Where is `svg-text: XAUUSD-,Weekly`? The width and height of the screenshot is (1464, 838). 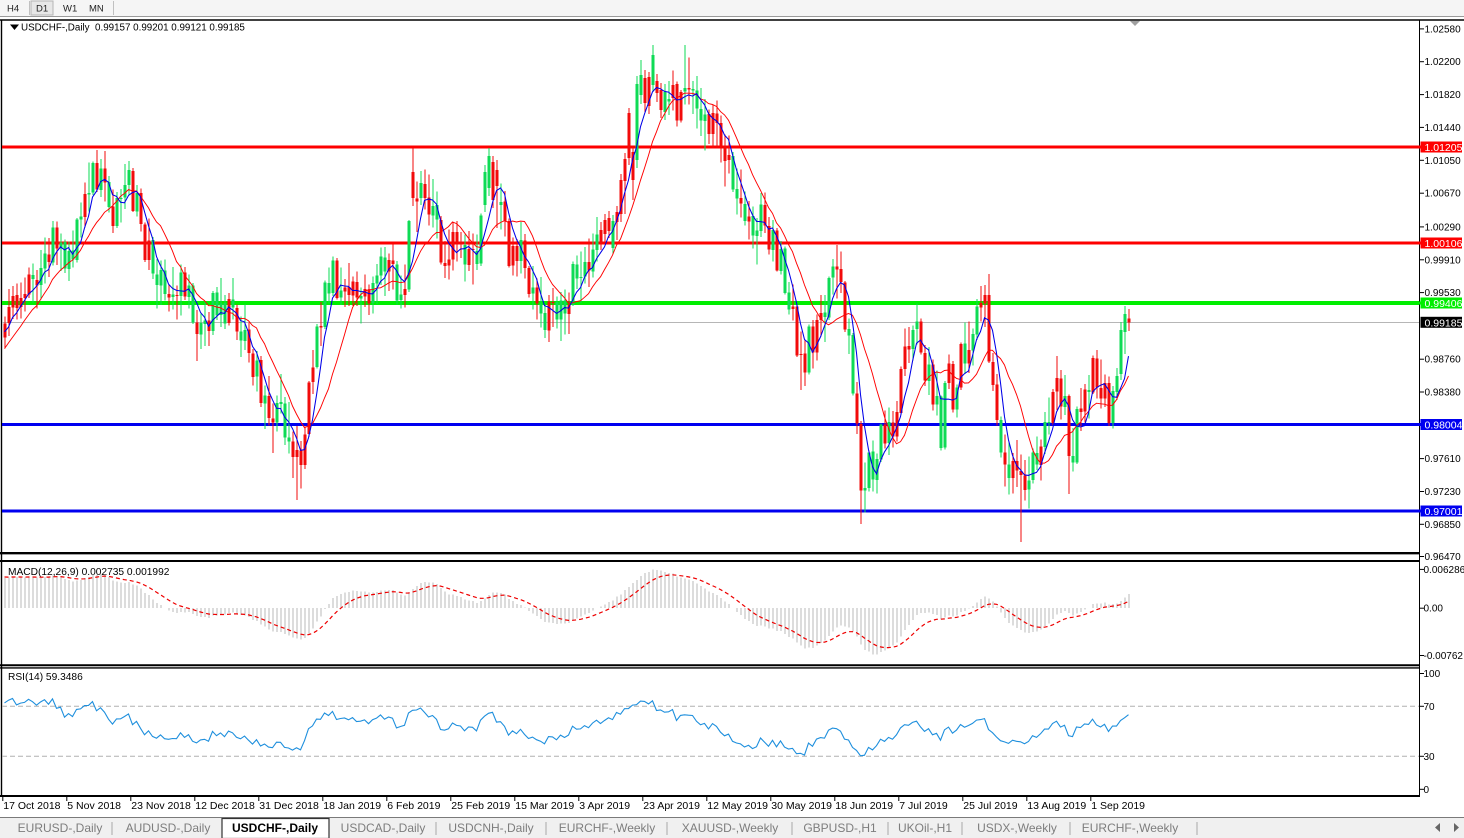
svg-text: XAUUSD-,Weekly is located at coordinates (730, 828).